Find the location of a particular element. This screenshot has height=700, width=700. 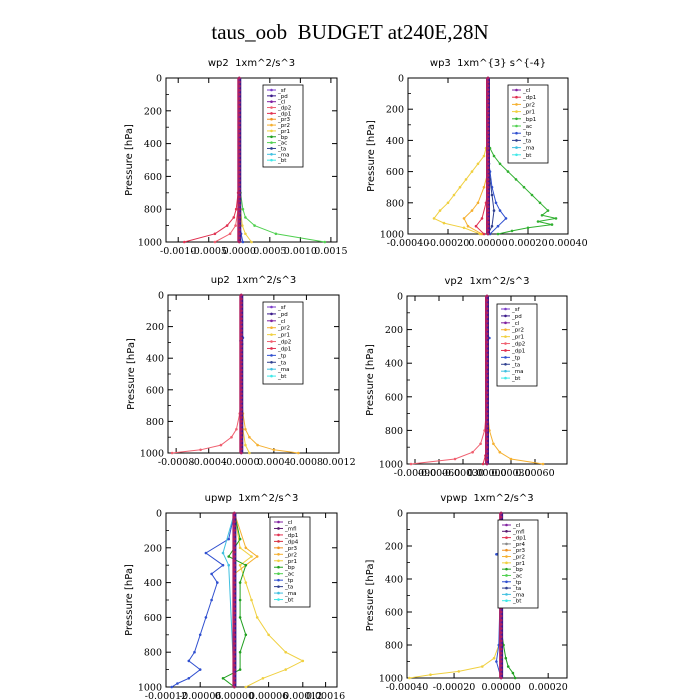

legend-label: _bt is located at coordinates (289, 601).